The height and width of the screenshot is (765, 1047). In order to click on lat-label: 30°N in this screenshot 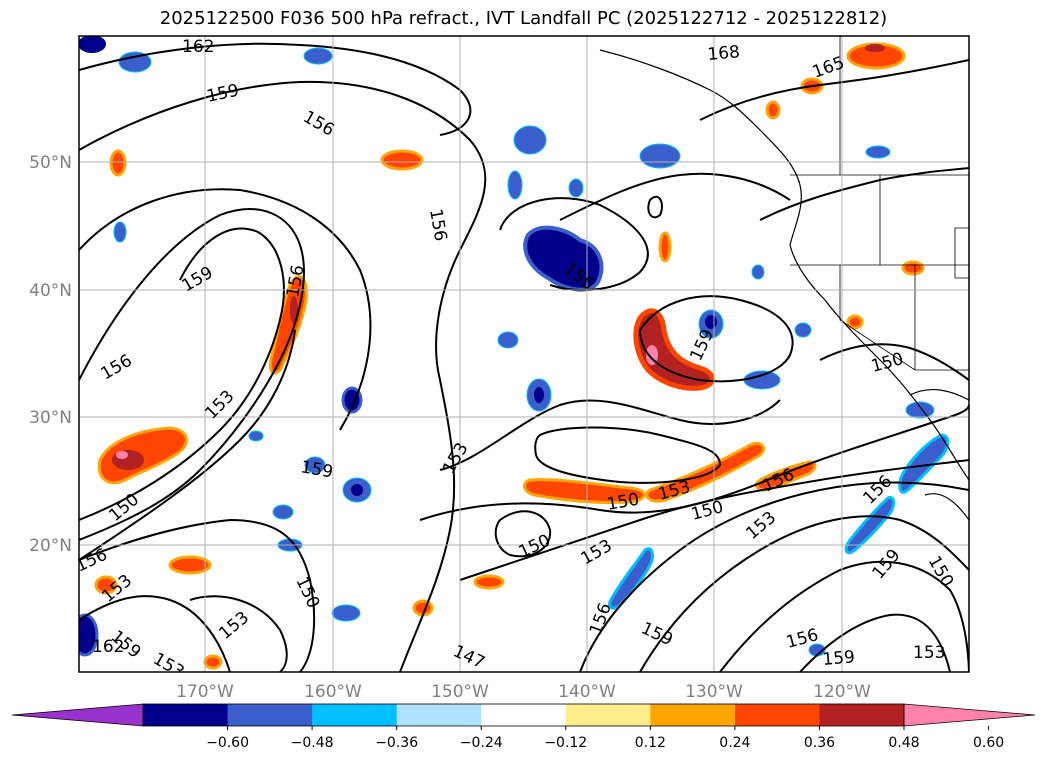, I will do `click(50, 418)`.